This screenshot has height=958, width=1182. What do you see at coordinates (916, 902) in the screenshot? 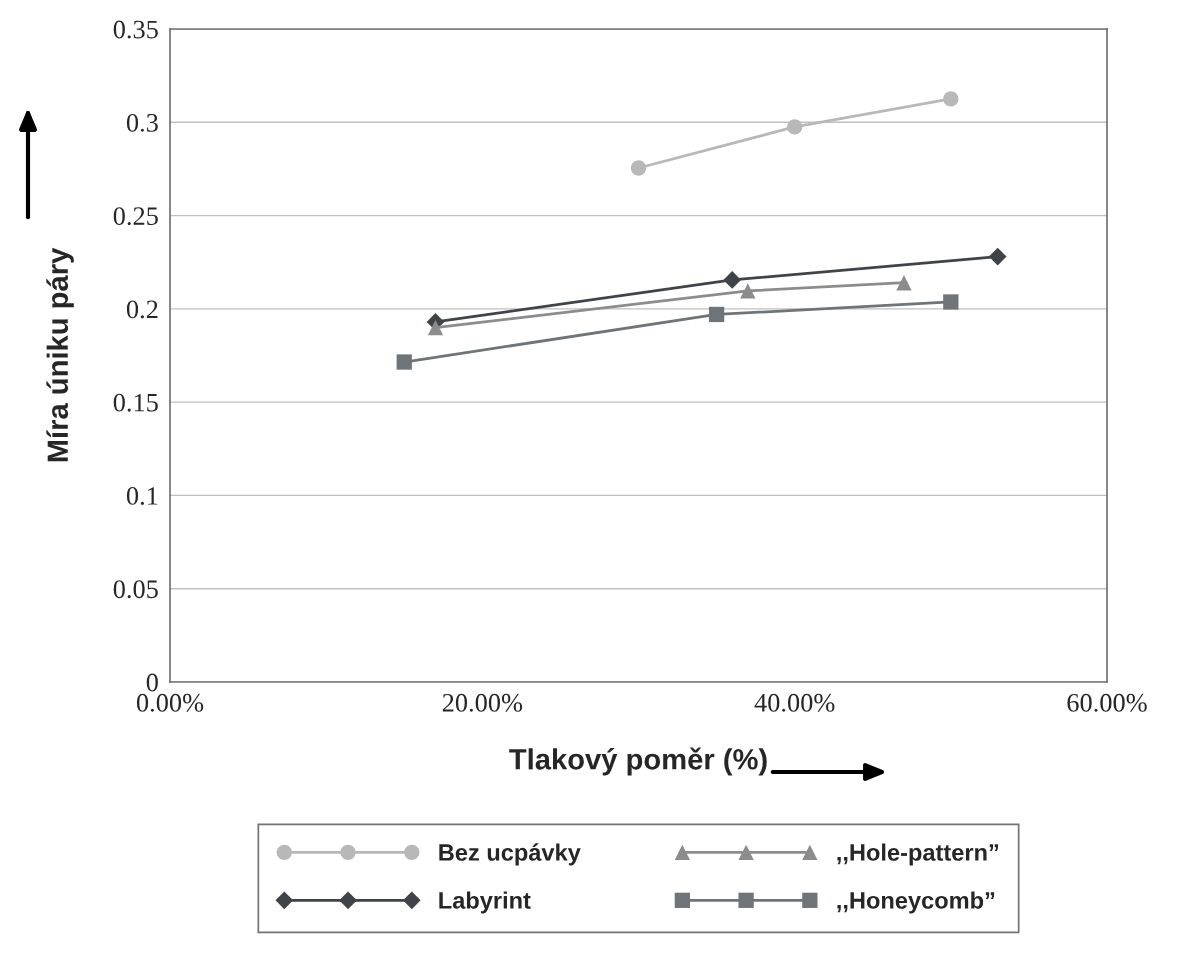
I see `legend-label: ,,Honeycomb”` at bounding box center [916, 902].